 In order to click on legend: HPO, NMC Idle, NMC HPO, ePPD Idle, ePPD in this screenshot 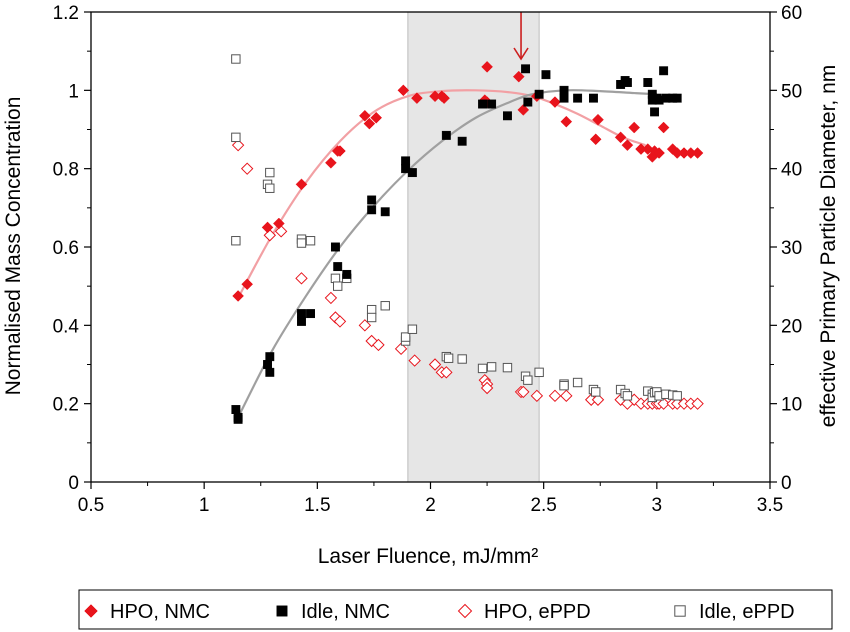, I will do `click(455, 609)`.